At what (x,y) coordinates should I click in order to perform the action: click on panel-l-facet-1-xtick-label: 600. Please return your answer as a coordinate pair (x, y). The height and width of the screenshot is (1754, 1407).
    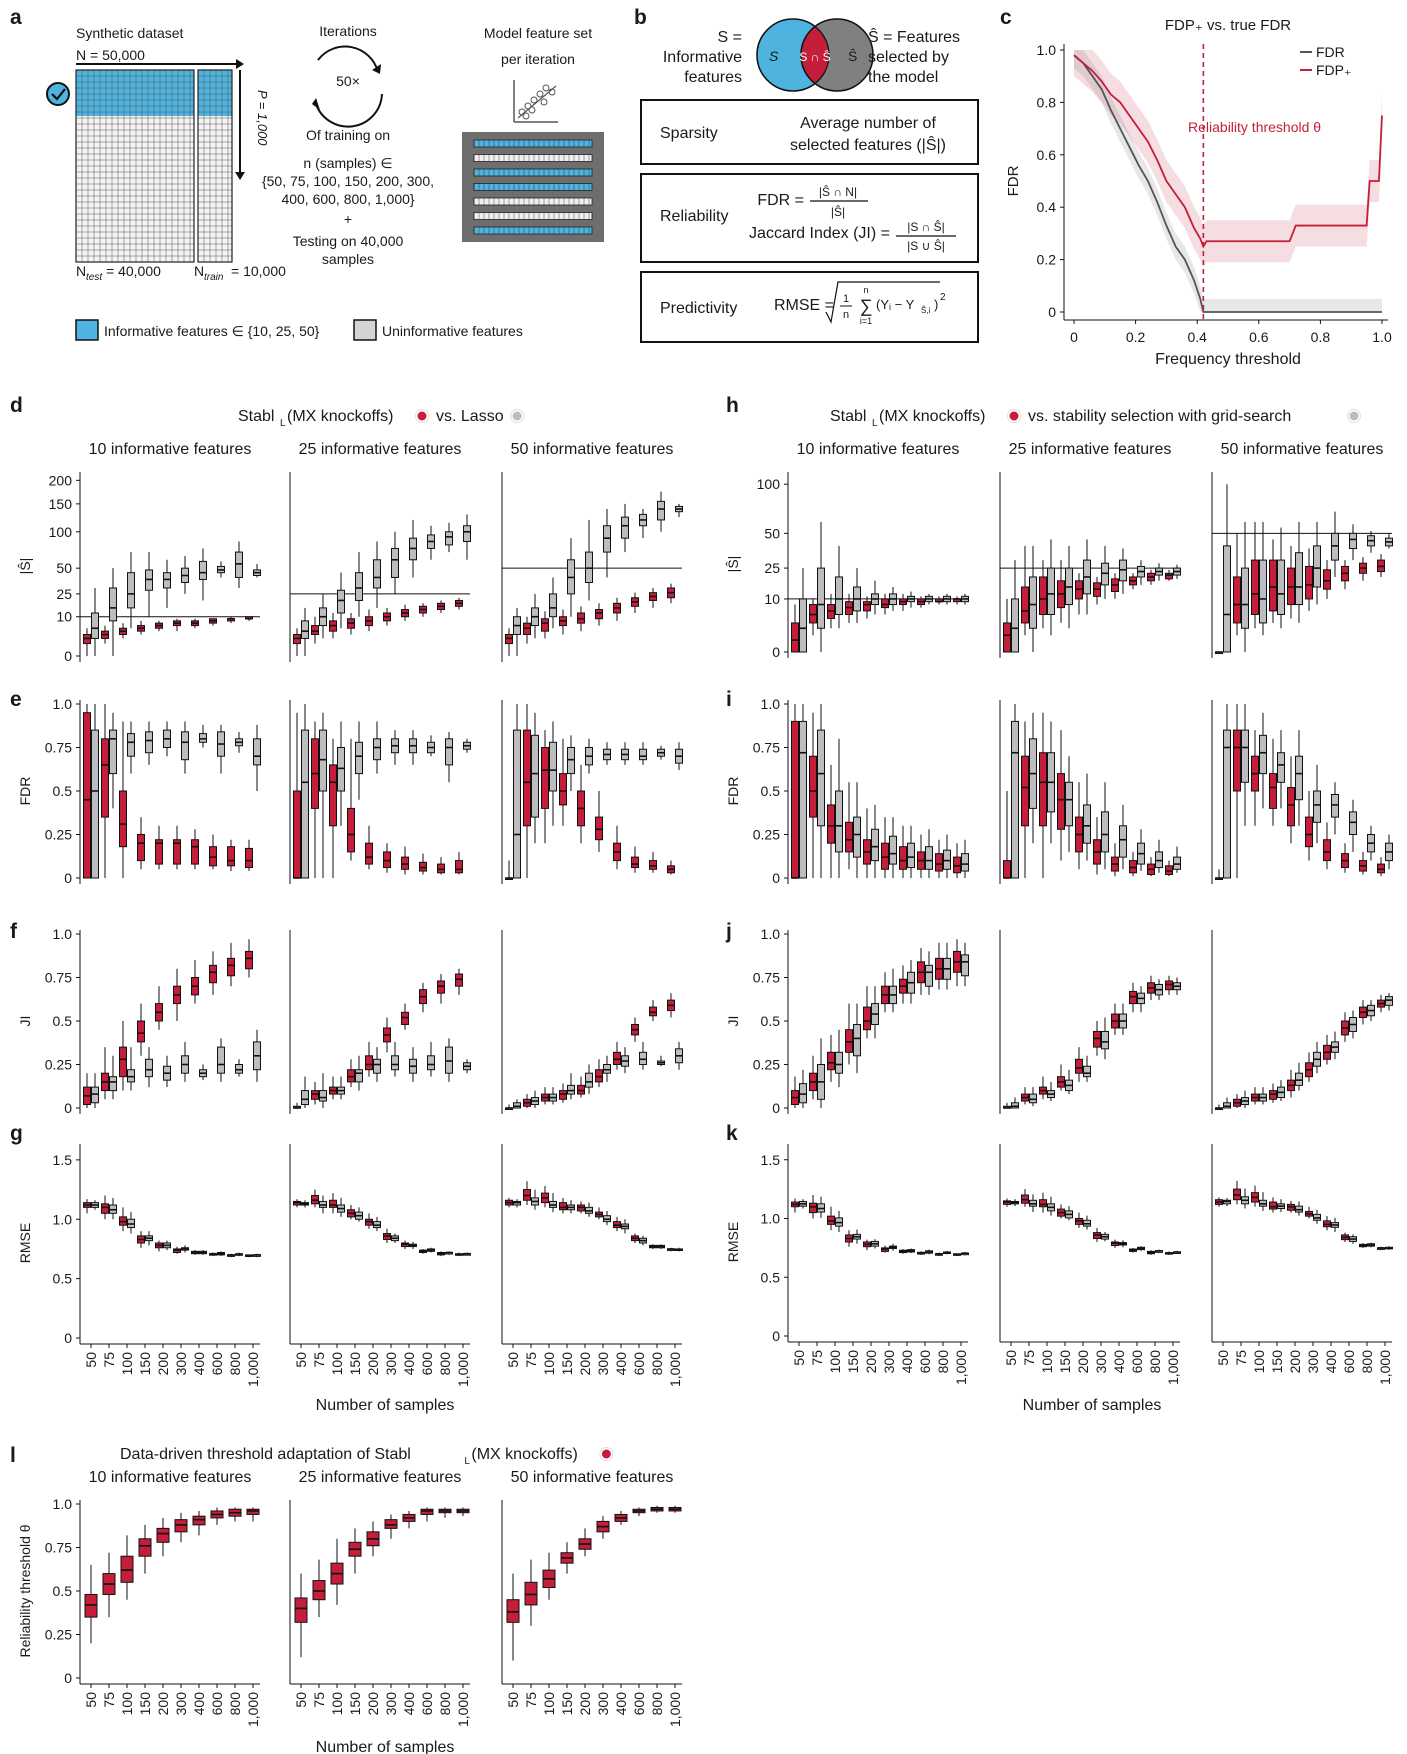
    Looking at the image, I should click on (217, 1704).